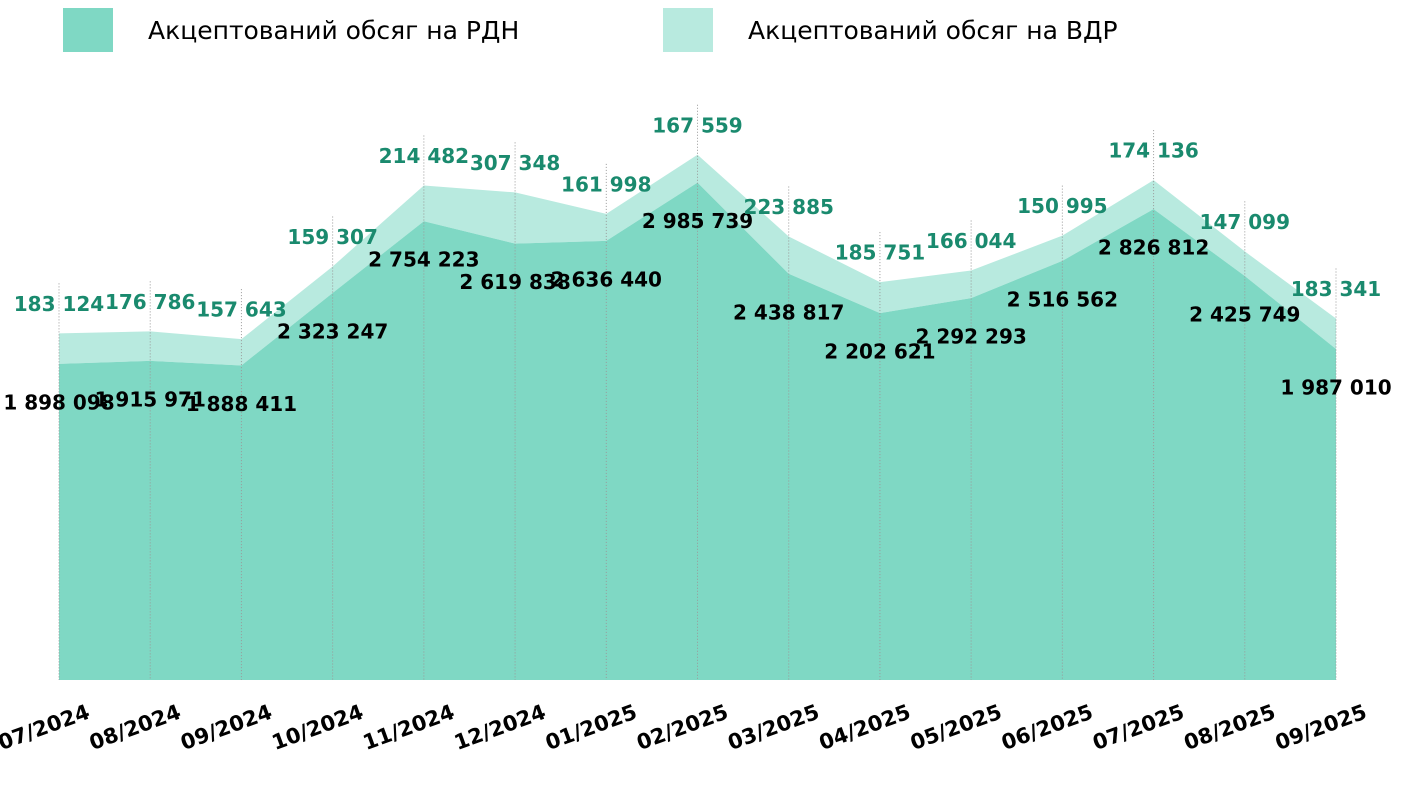  Describe the element at coordinates (971, 241) in the screenshot. I see `data-label: 166 044` at that location.